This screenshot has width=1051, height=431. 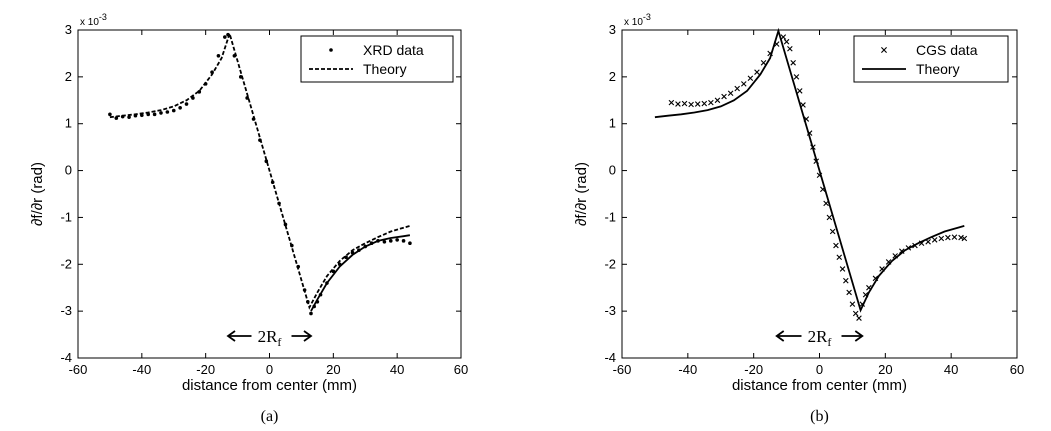 What do you see at coordinates (89, 22) in the screenshot?
I see `y-multiplier-base: x 10` at bounding box center [89, 22].